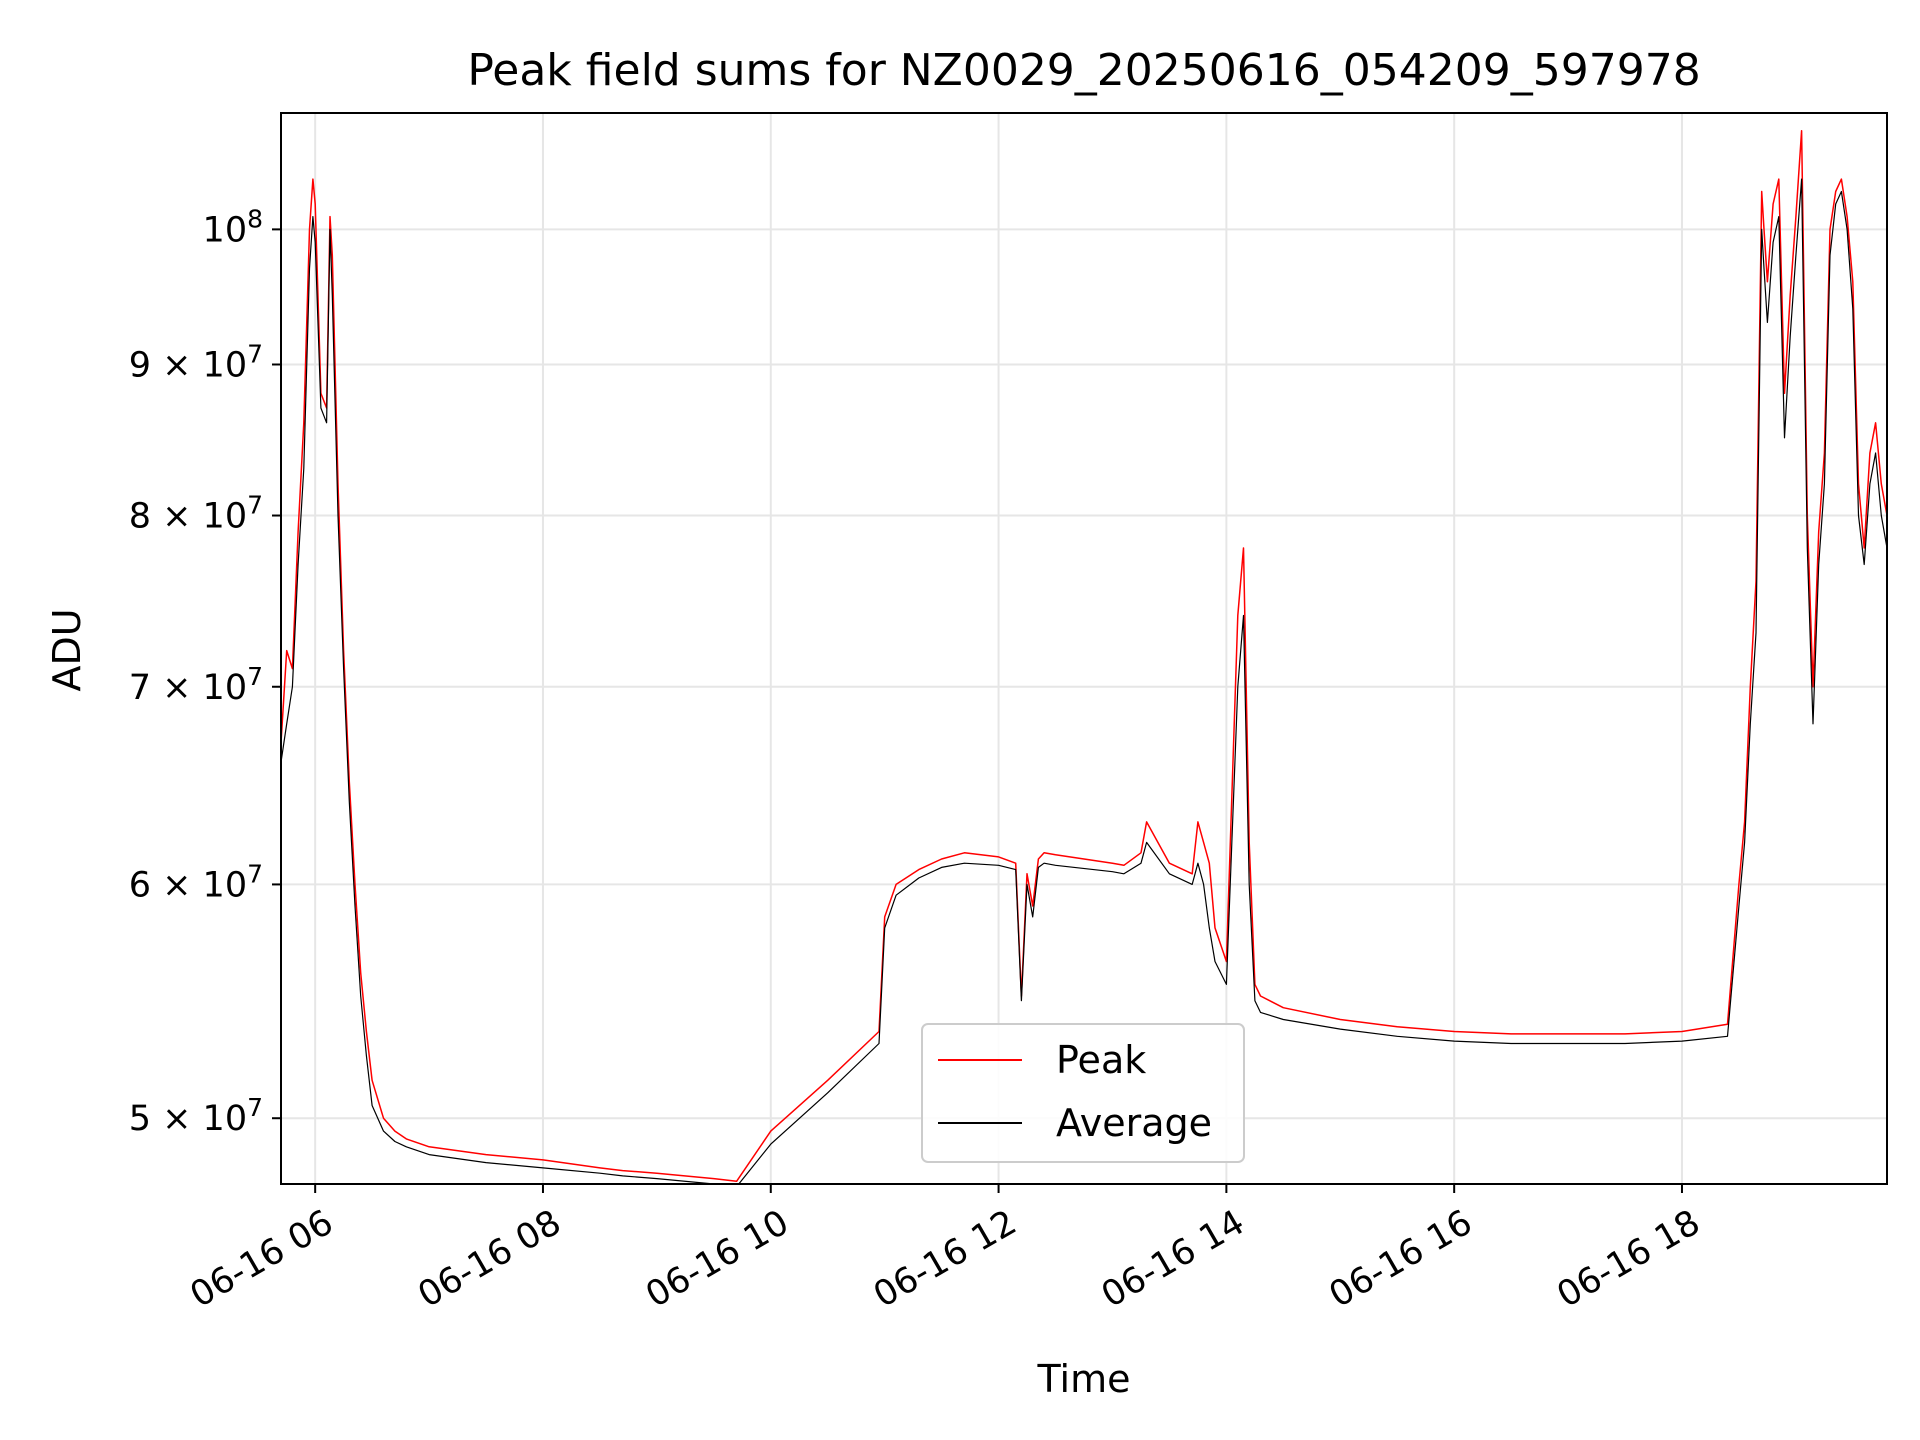  What do you see at coordinates (1134, 1123) in the screenshot?
I see `legend-label-average: Average` at bounding box center [1134, 1123].